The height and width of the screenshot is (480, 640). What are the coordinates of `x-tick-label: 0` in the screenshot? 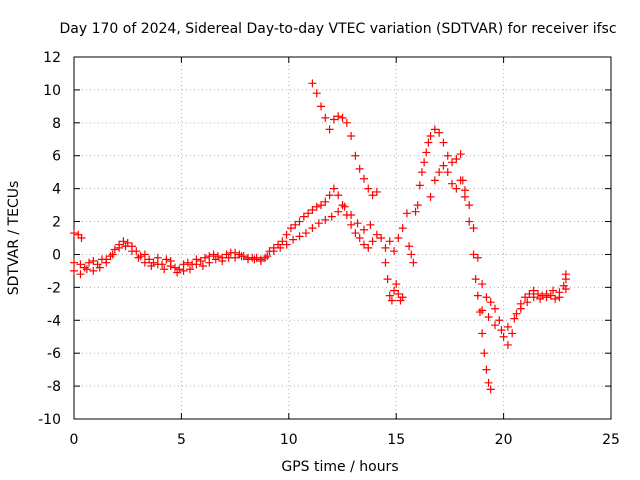 It's located at (74, 440).